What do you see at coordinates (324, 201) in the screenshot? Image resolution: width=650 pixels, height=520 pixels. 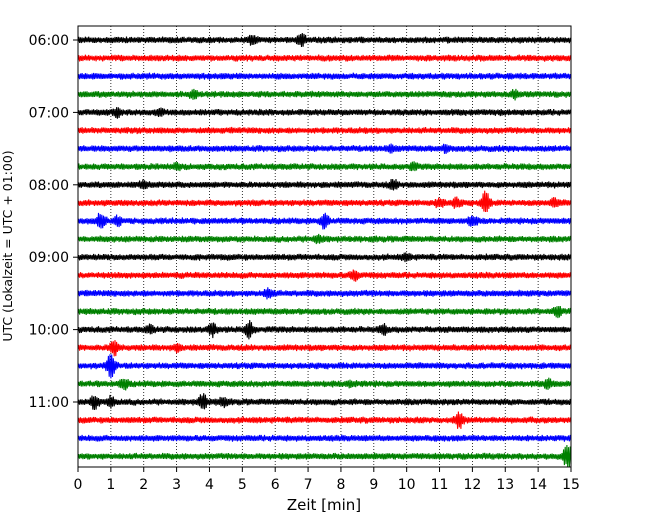 I see `trace-08:15` at bounding box center [324, 201].